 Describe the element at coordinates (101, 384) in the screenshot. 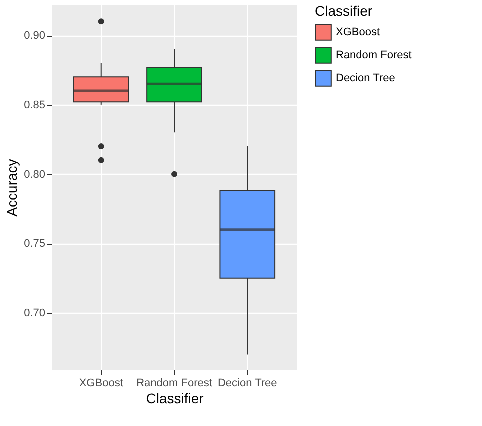

I see `x-tick-label: XGBoost` at that location.